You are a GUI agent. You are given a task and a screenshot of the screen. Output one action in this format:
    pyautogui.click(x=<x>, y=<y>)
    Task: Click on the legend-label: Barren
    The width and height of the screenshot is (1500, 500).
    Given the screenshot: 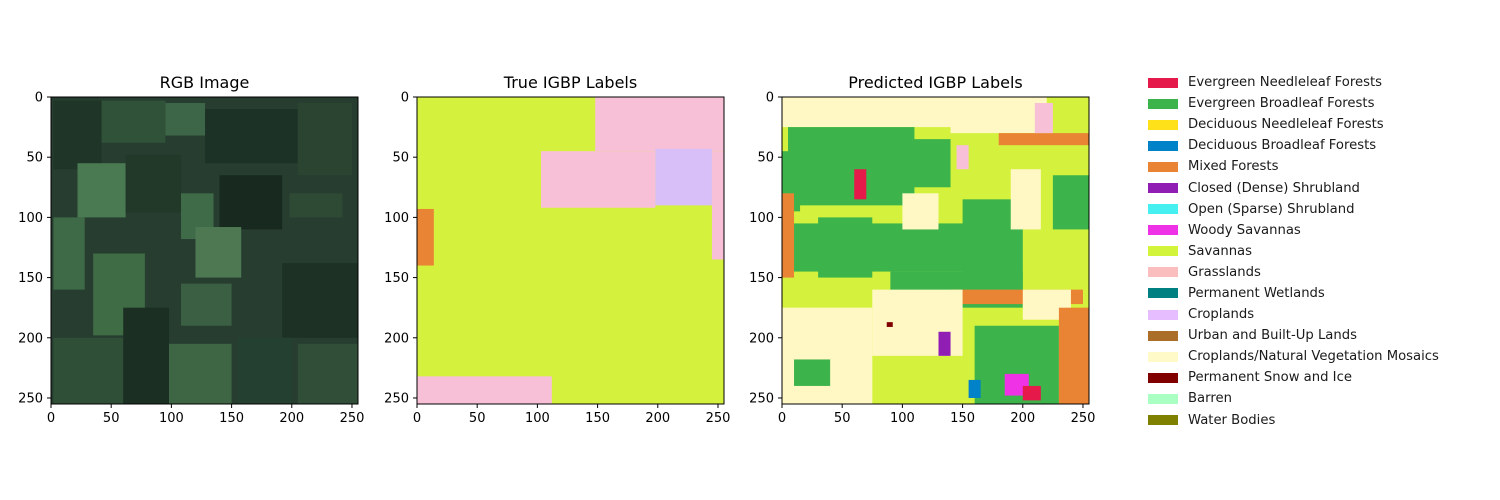 What is the action you would take?
    pyautogui.click(x=1210, y=399)
    